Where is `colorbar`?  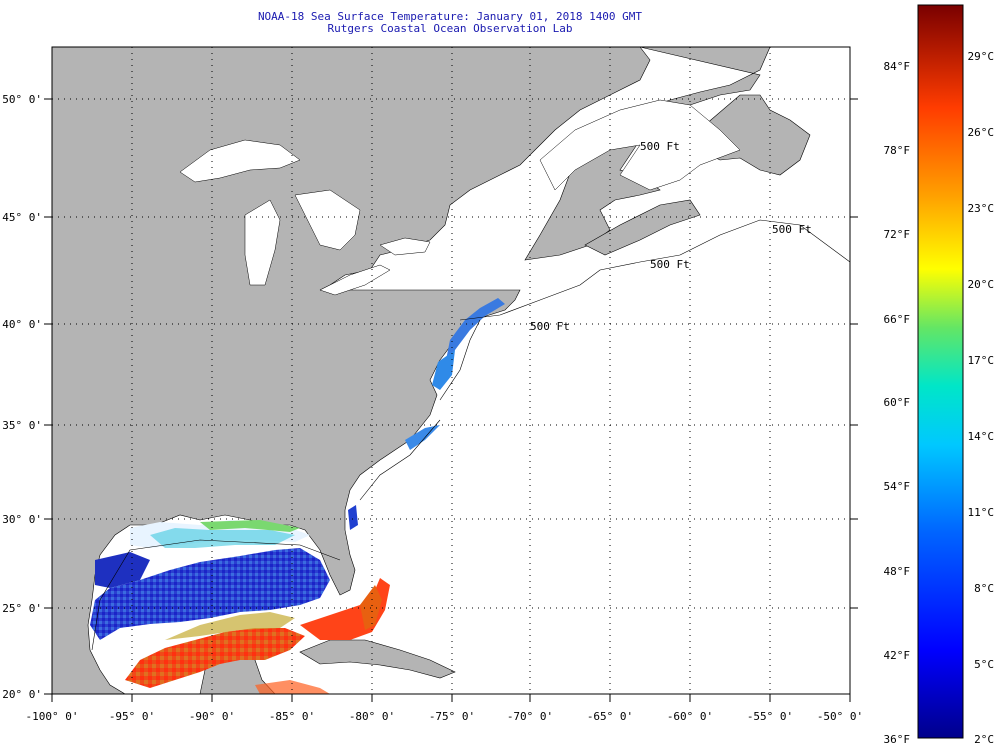
colorbar is located at coordinates (940, 371).